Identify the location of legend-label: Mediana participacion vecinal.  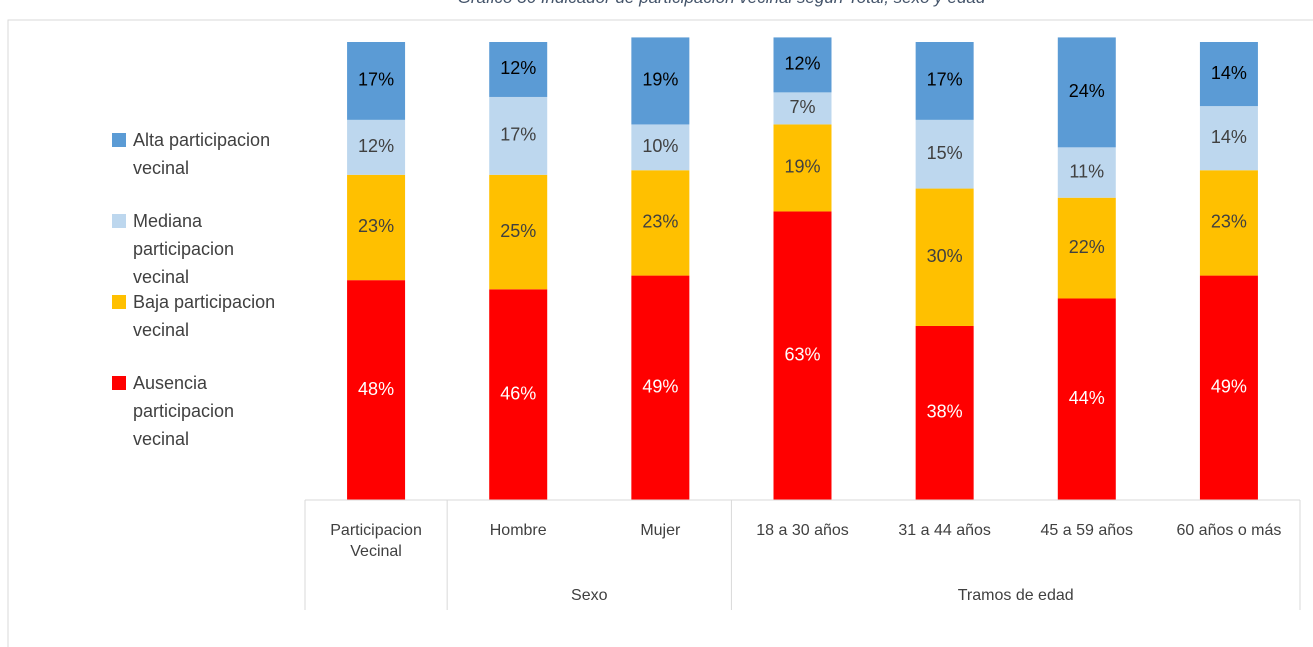
(184, 249).